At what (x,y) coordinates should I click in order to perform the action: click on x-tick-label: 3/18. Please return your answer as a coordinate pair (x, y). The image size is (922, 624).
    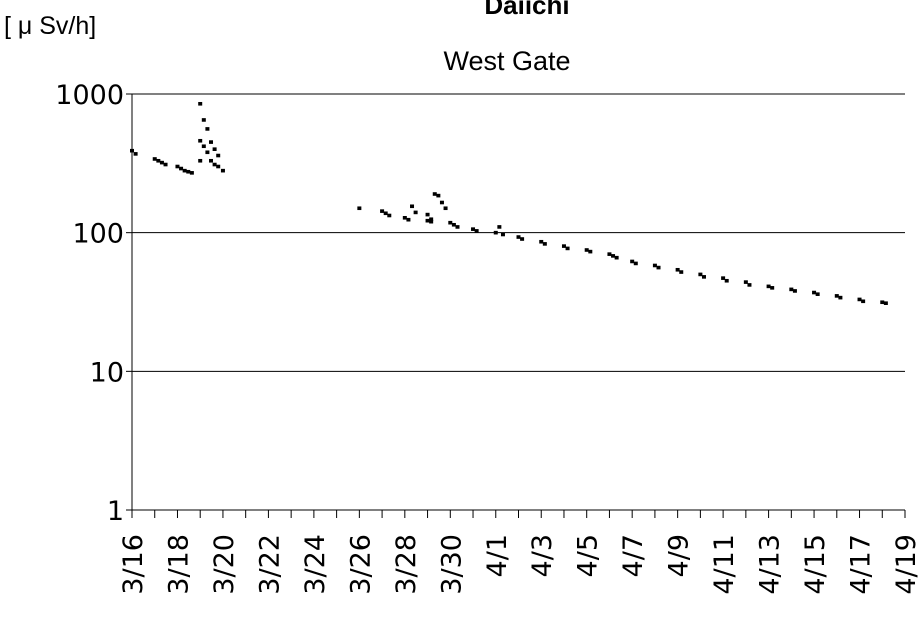
    Looking at the image, I should click on (178, 564).